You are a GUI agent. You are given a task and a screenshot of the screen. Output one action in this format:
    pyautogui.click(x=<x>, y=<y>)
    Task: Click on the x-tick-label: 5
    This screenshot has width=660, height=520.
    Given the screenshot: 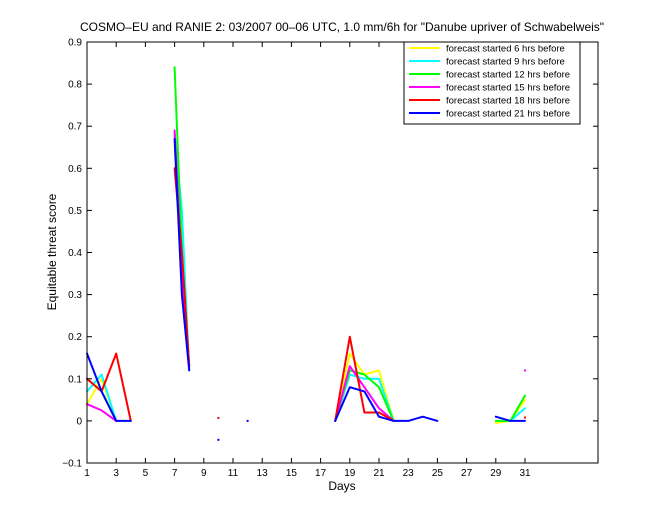 What is the action you would take?
    pyautogui.click(x=146, y=473)
    